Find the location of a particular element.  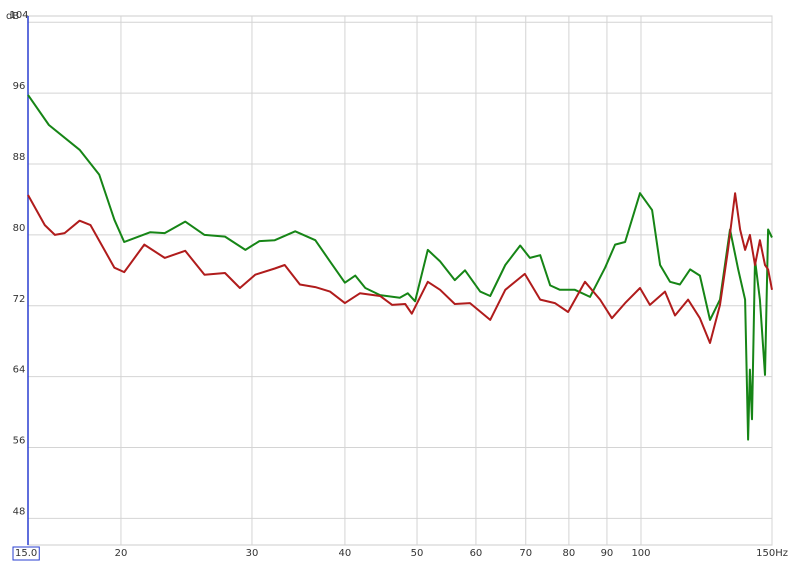

y-axis-label: dB is located at coordinates (12, 16).